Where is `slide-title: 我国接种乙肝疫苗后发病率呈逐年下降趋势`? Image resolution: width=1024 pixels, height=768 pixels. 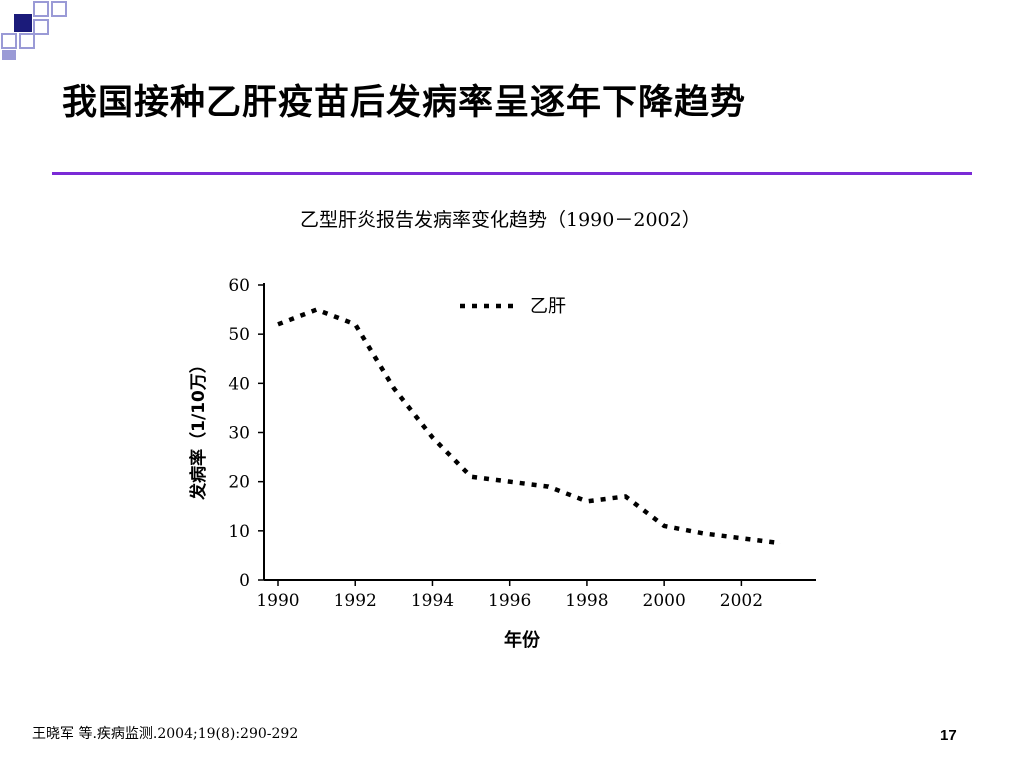
slide-title: 我国接种乙肝疫苗后发病率呈逐年下降趋势 is located at coordinates (404, 103).